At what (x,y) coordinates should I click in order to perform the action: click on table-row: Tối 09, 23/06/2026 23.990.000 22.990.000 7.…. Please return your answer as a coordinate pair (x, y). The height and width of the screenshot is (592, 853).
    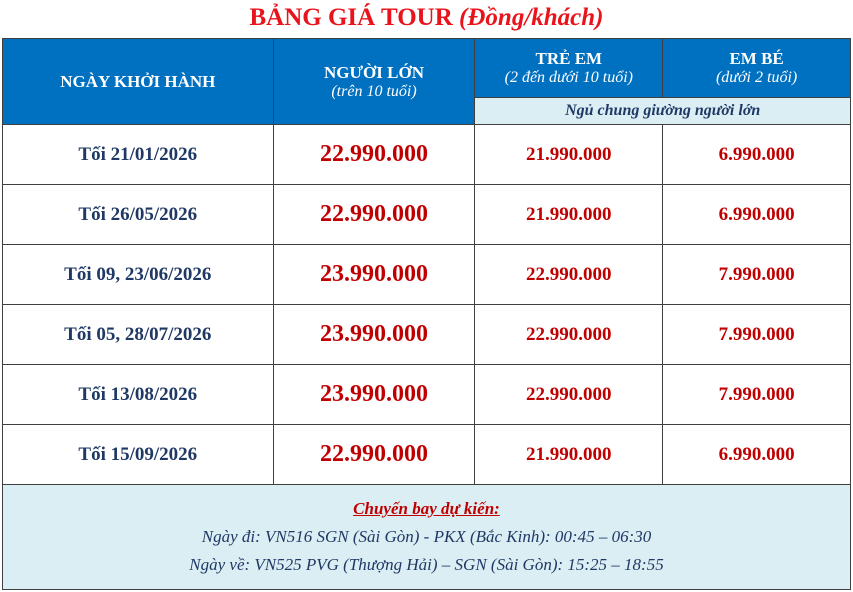
    Looking at the image, I should click on (426, 274).